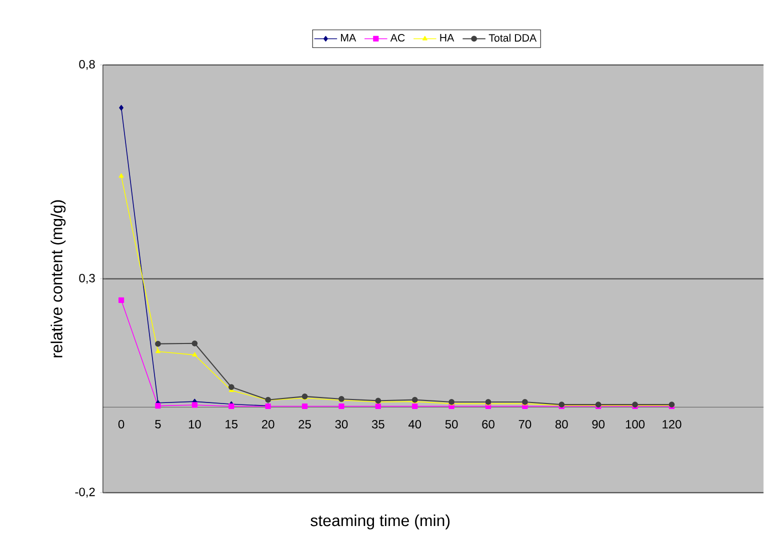 The width and height of the screenshot is (764, 540). What do you see at coordinates (87, 279) in the screenshot?
I see `y-tick-label: 0,3` at bounding box center [87, 279].